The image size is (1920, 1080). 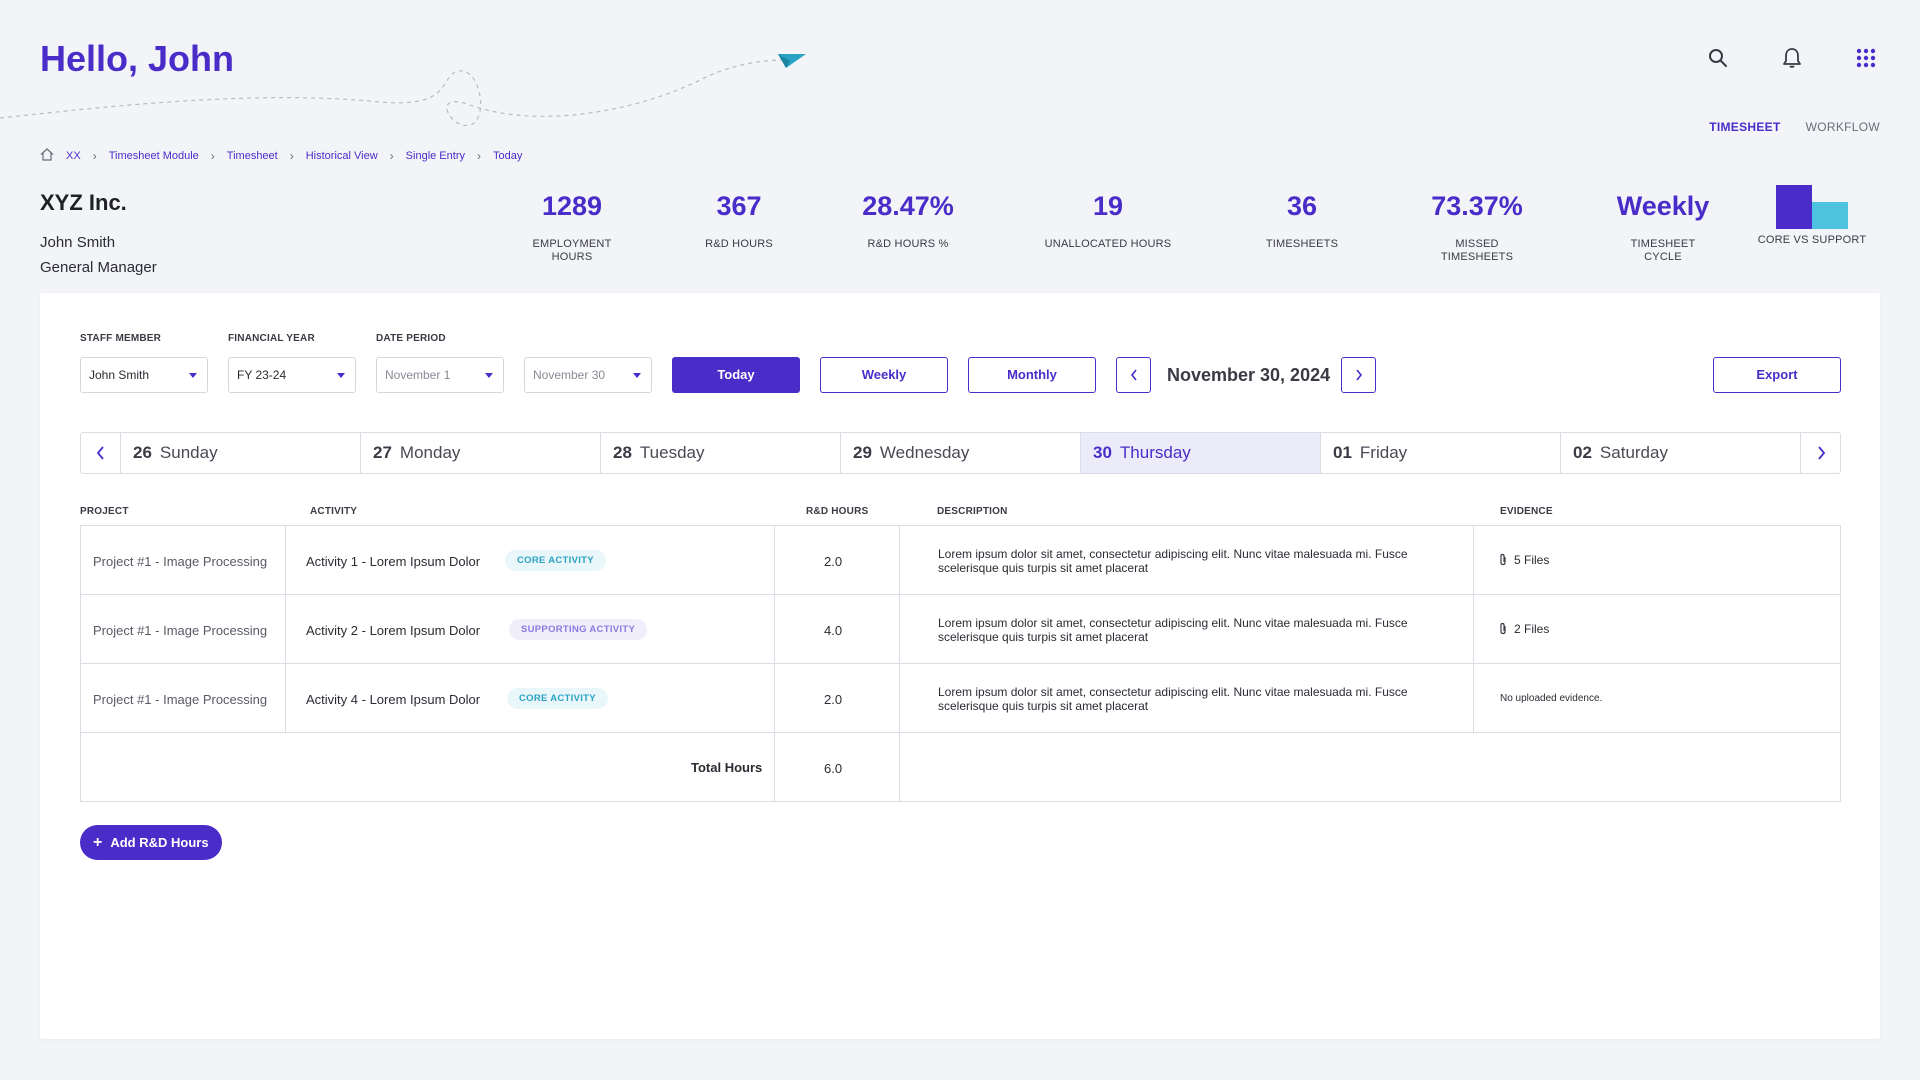 What do you see at coordinates (418, 375) in the screenshot?
I see `date-from-value: November 1` at bounding box center [418, 375].